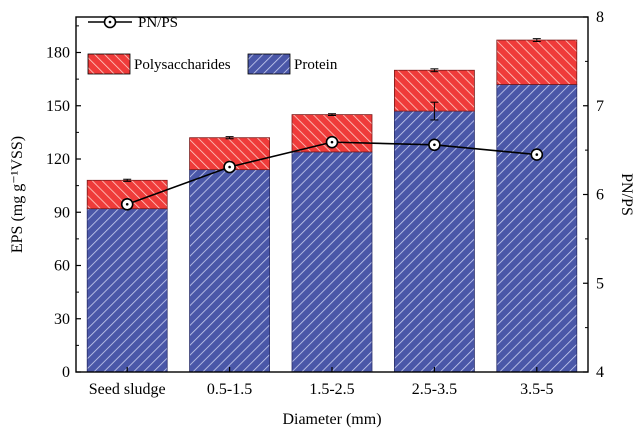  I want to click on right-y-tick-label: 7, so click(600, 106).